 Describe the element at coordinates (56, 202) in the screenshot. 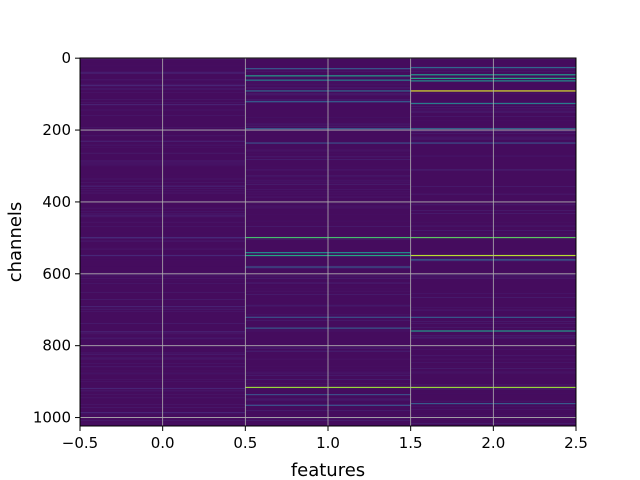

I see `y-tick-label: 400` at that location.